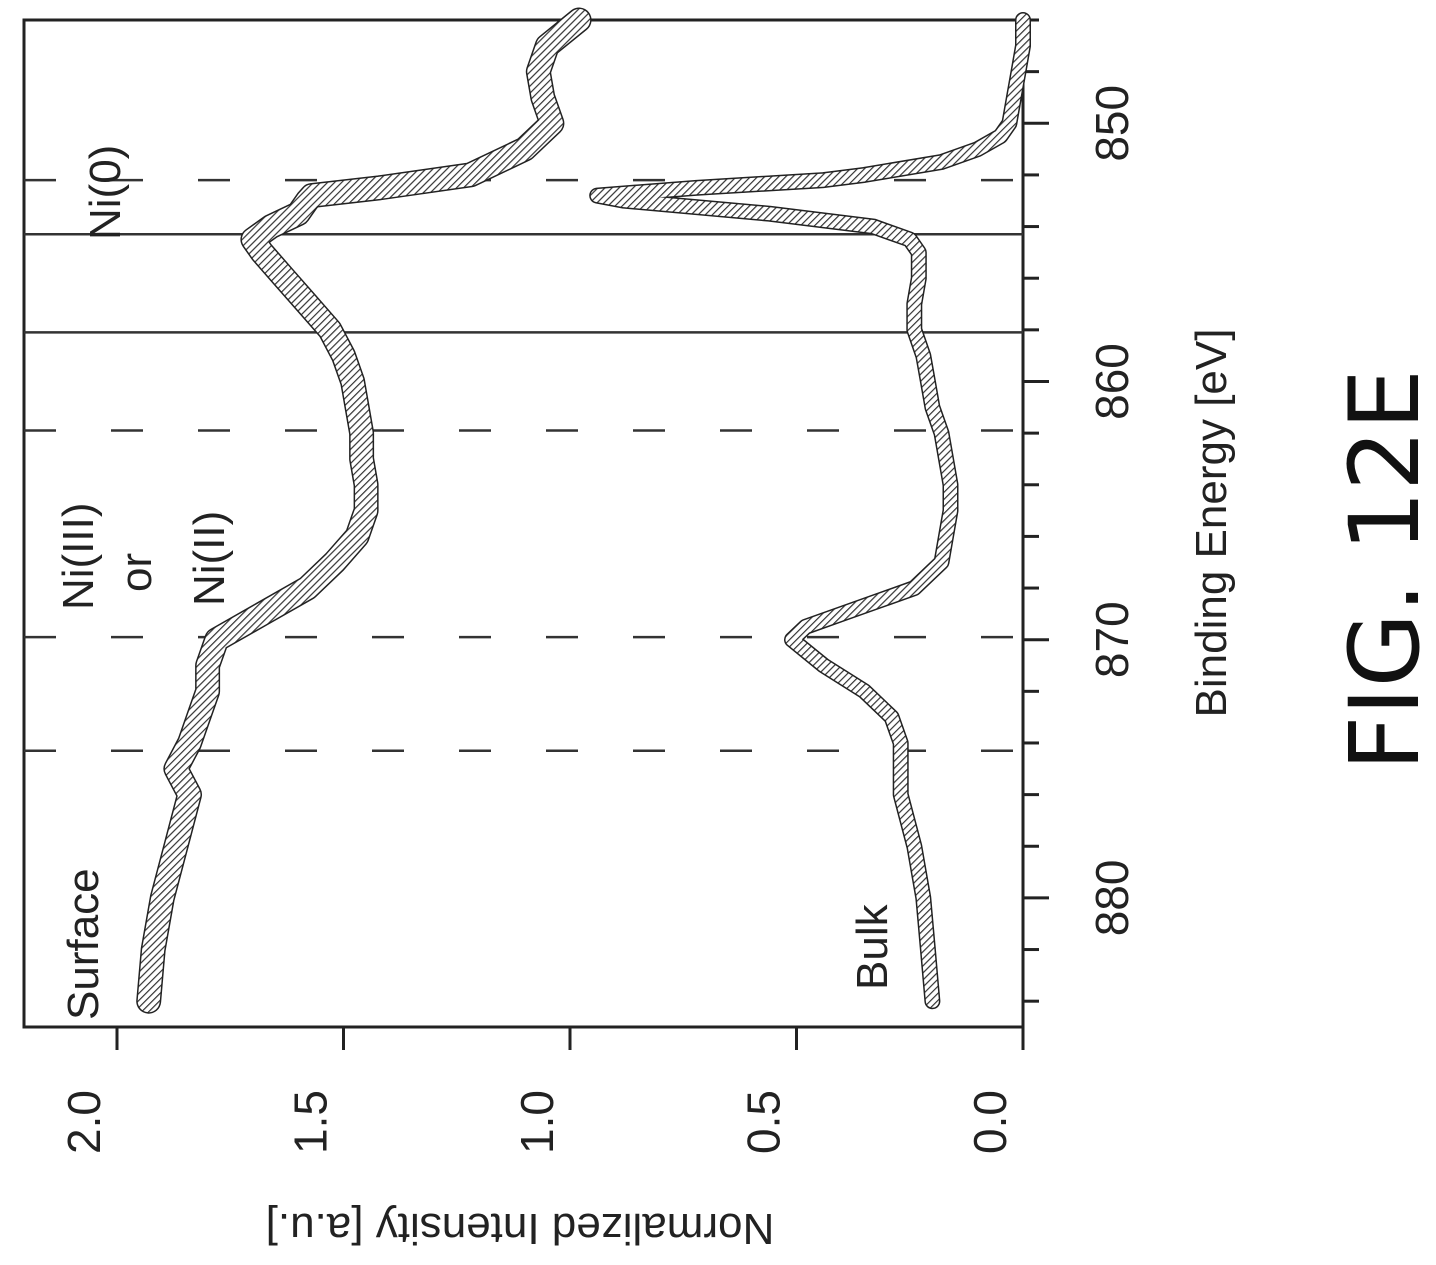 The height and width of the screenshot is (1265, 1436). I want to click on x-tick-label: 860, so click(1112, 381).